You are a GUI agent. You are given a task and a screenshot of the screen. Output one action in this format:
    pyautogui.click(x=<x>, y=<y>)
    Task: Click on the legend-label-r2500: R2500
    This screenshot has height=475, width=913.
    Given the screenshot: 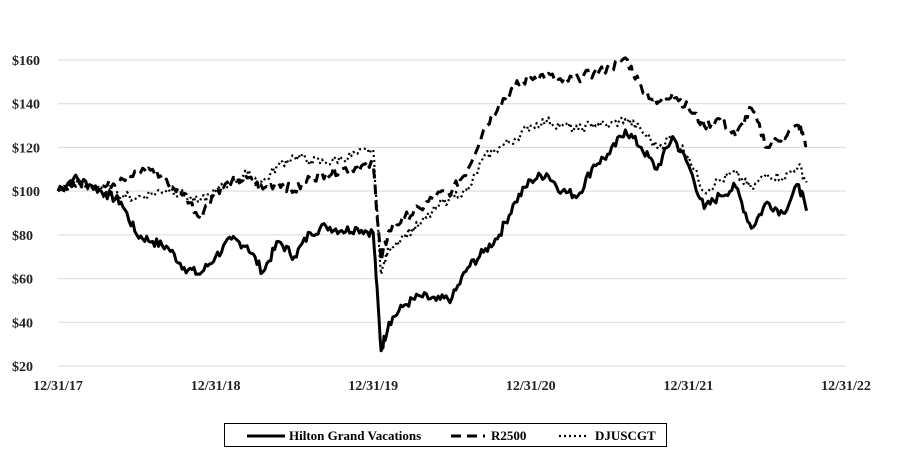 What is the action you would take?
    pyautogui.click(x=508, y=435)
    